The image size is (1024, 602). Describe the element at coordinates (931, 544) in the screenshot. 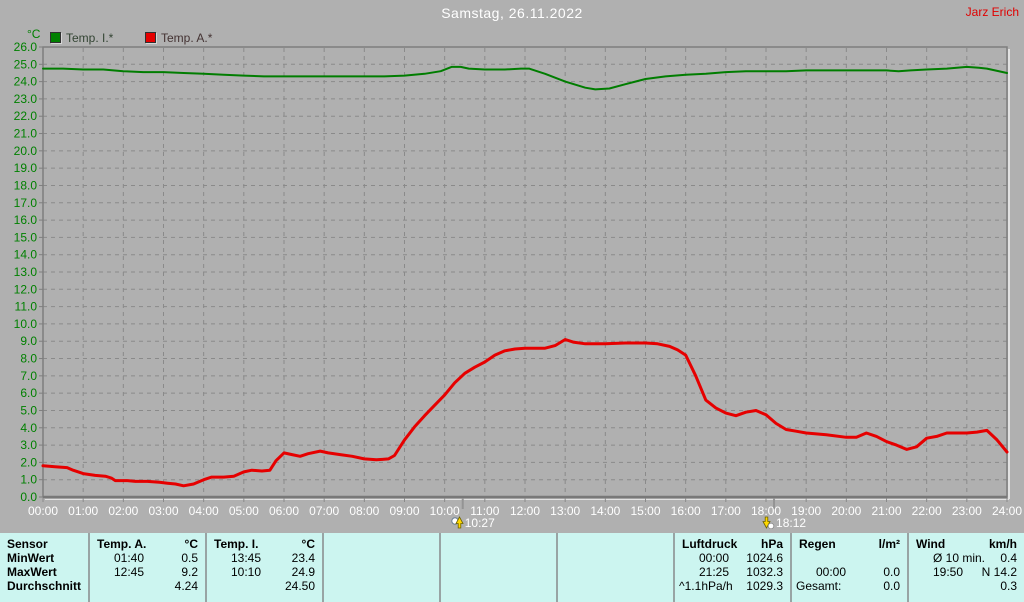

I see `column-name: Wind` at that location.